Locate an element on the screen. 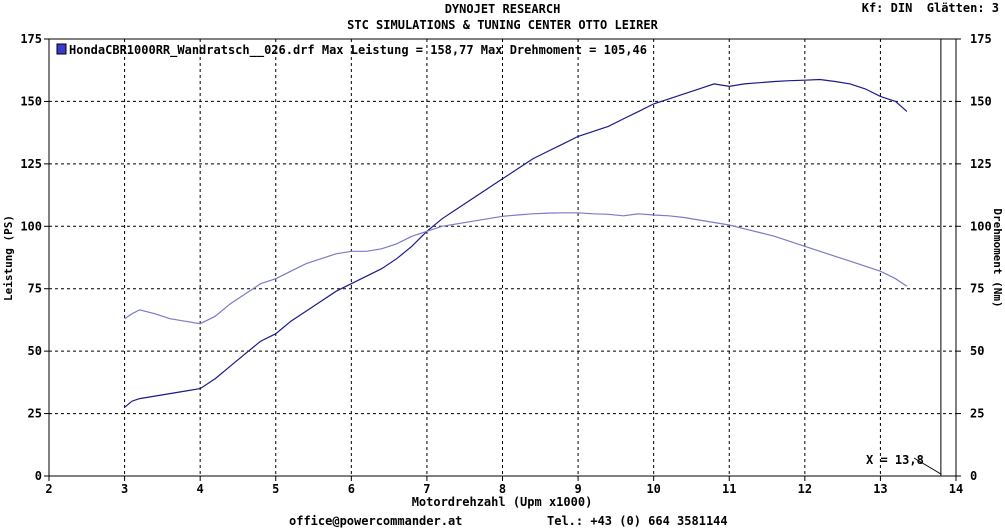  y-tick-label-left: 0 is located at coordinates (38, 476).